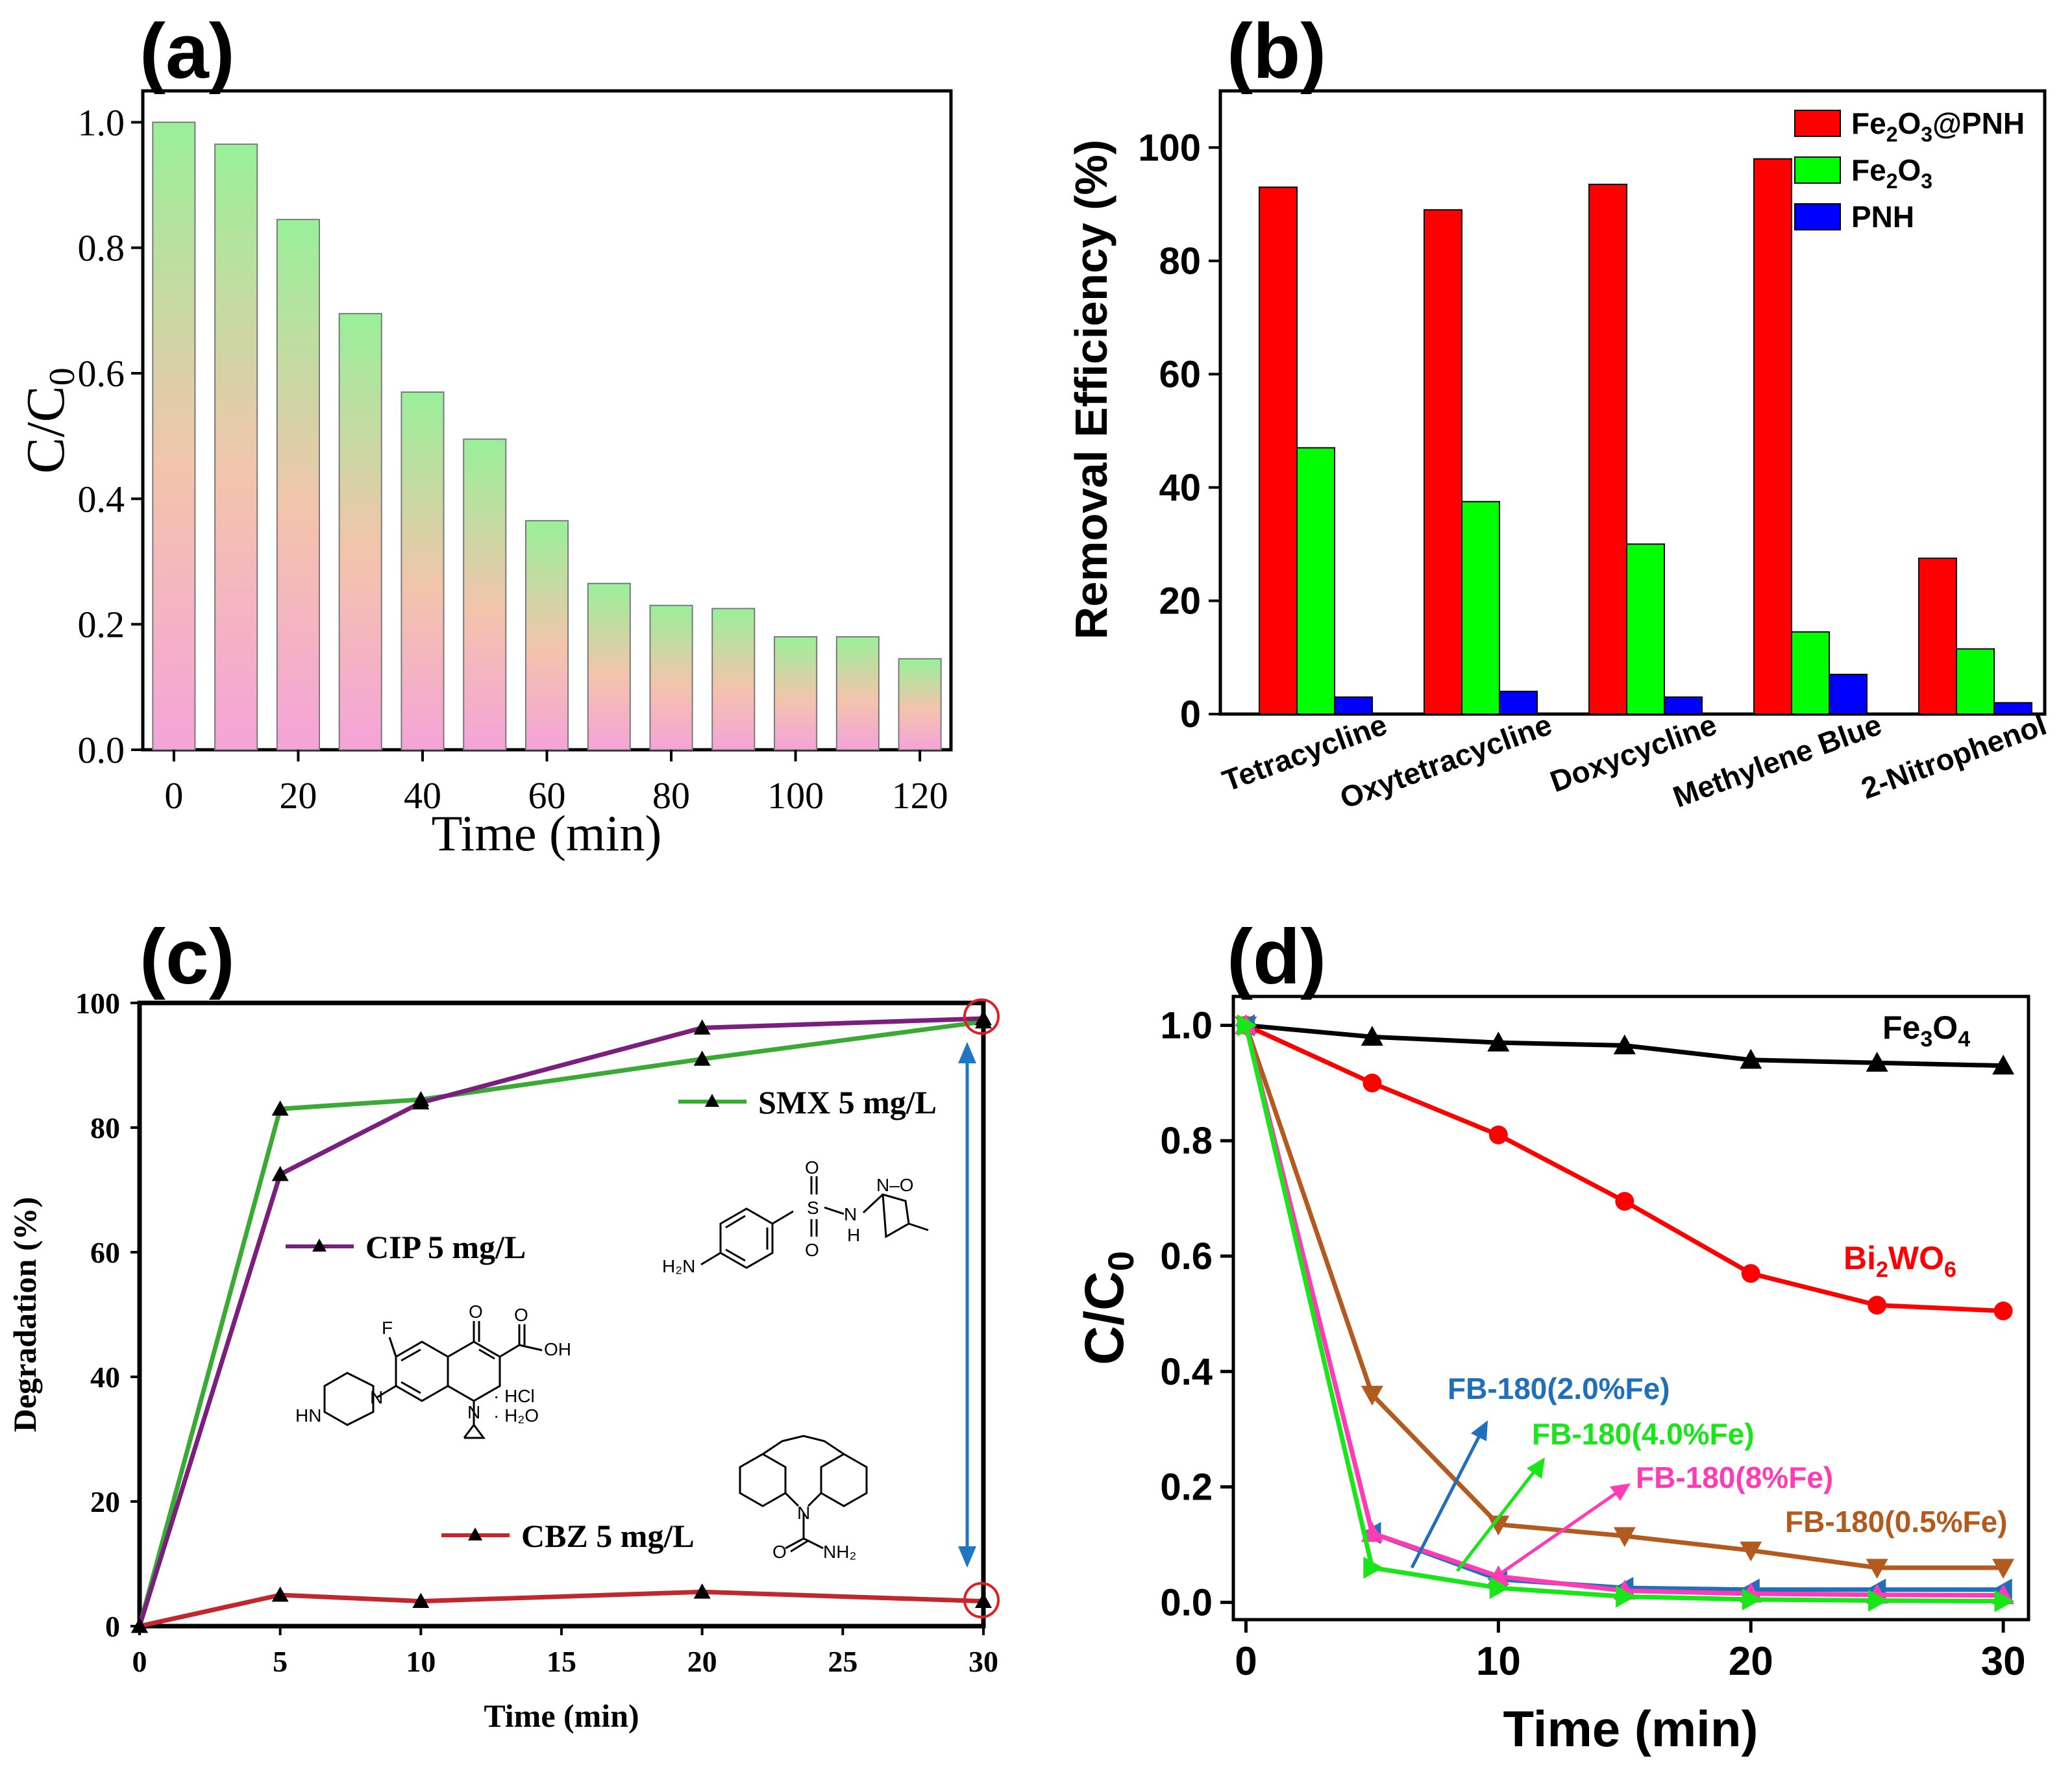  What do you see at coordinates (1278, 451) in the screenshot?
I see `bar-b-Fe2O3@PNH-0` at bounding box center [1278, 451].